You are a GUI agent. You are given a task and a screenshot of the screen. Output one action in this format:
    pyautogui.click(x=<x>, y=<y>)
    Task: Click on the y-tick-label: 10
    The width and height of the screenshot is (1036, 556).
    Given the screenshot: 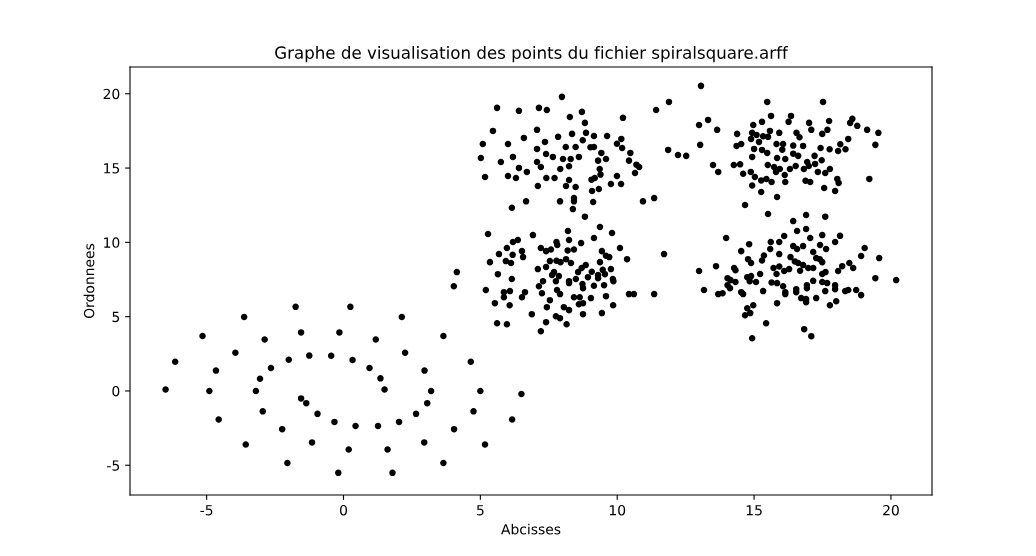 What is the action you would take?
    pyautogui.click(x=112, y=242)
    